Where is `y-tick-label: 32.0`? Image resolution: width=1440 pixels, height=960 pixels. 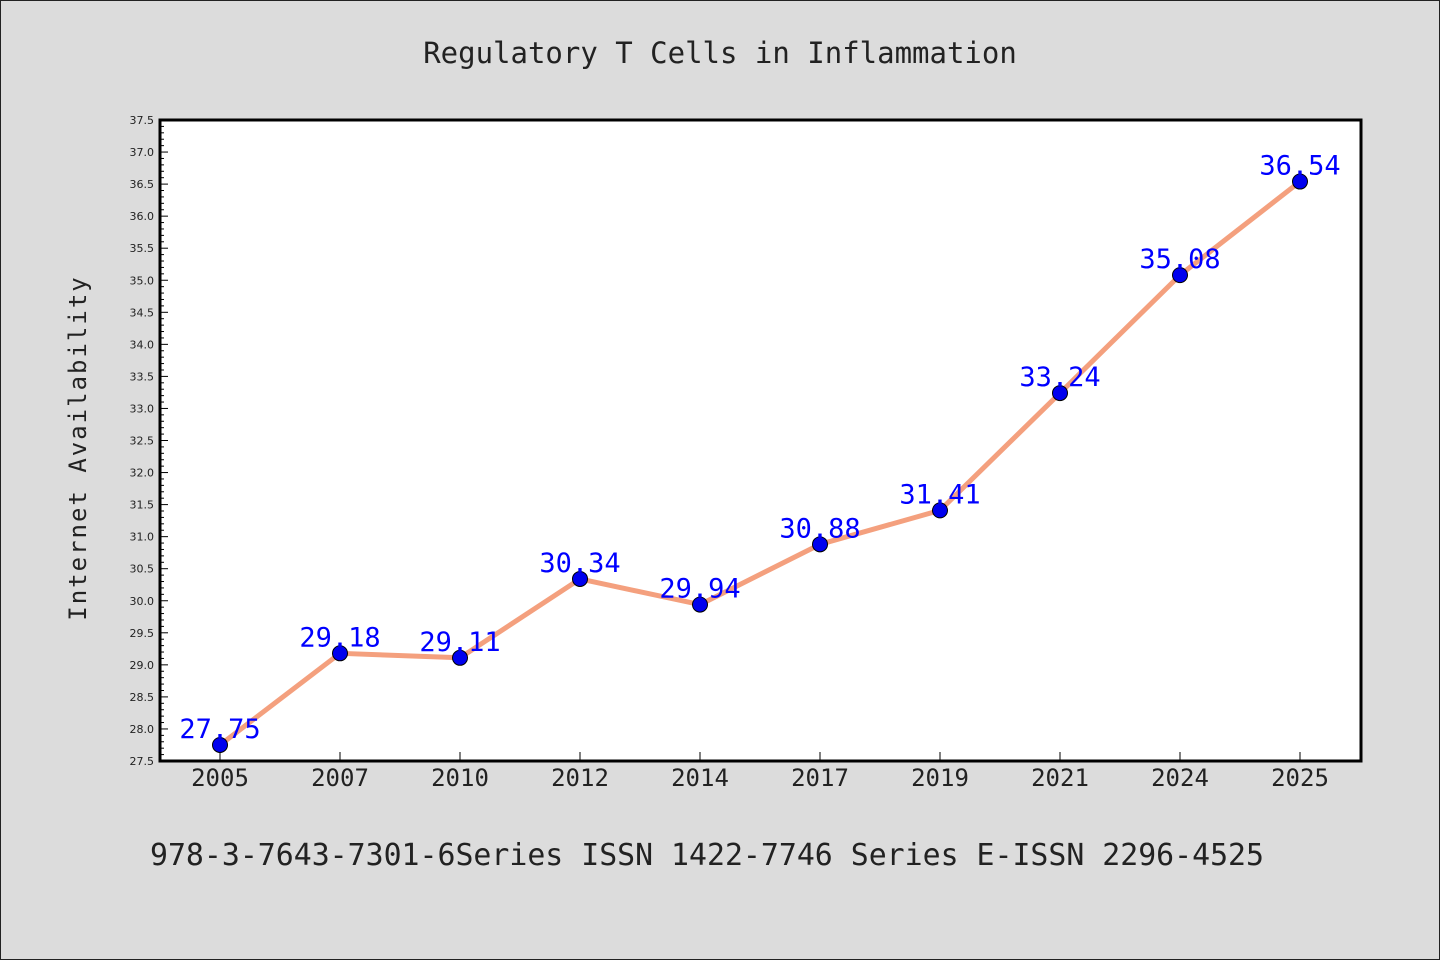 y-tick-label: 32.0 is located at coordinates (142, 473).